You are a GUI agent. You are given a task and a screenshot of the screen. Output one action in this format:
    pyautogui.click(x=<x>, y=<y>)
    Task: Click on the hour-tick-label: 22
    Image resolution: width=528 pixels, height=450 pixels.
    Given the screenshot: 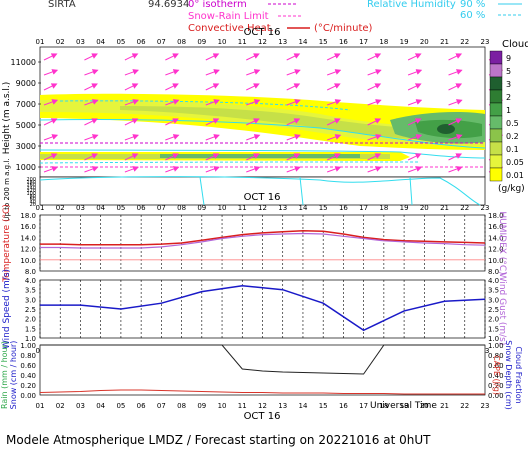 What is the action you would take?
    pyautogui.click(x=464, y=42)
    